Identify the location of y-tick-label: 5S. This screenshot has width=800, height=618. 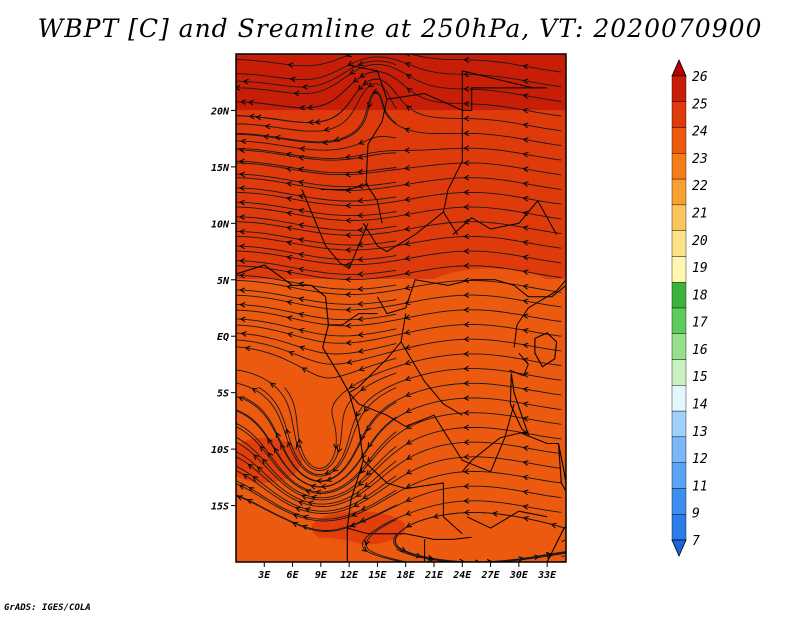
(223, 394).